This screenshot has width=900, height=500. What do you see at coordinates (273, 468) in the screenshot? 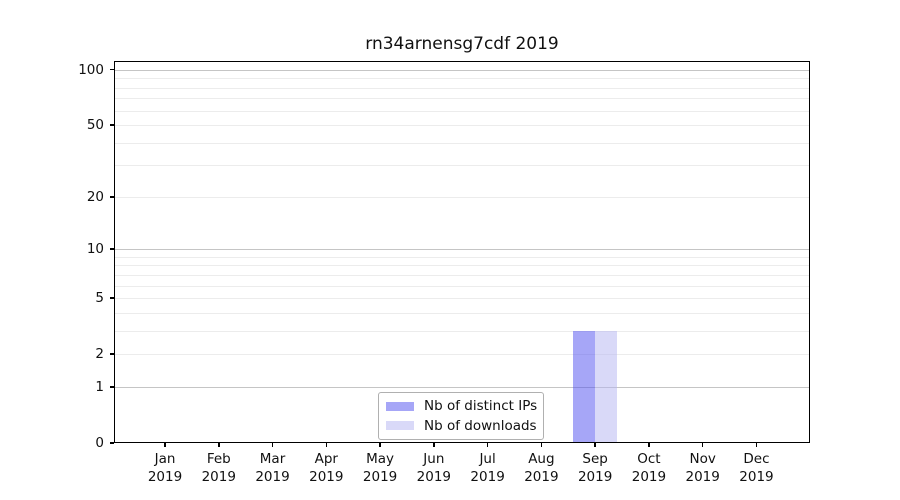
I see `x-tick-label: Mar 2019` at bounding box center [273, 468].